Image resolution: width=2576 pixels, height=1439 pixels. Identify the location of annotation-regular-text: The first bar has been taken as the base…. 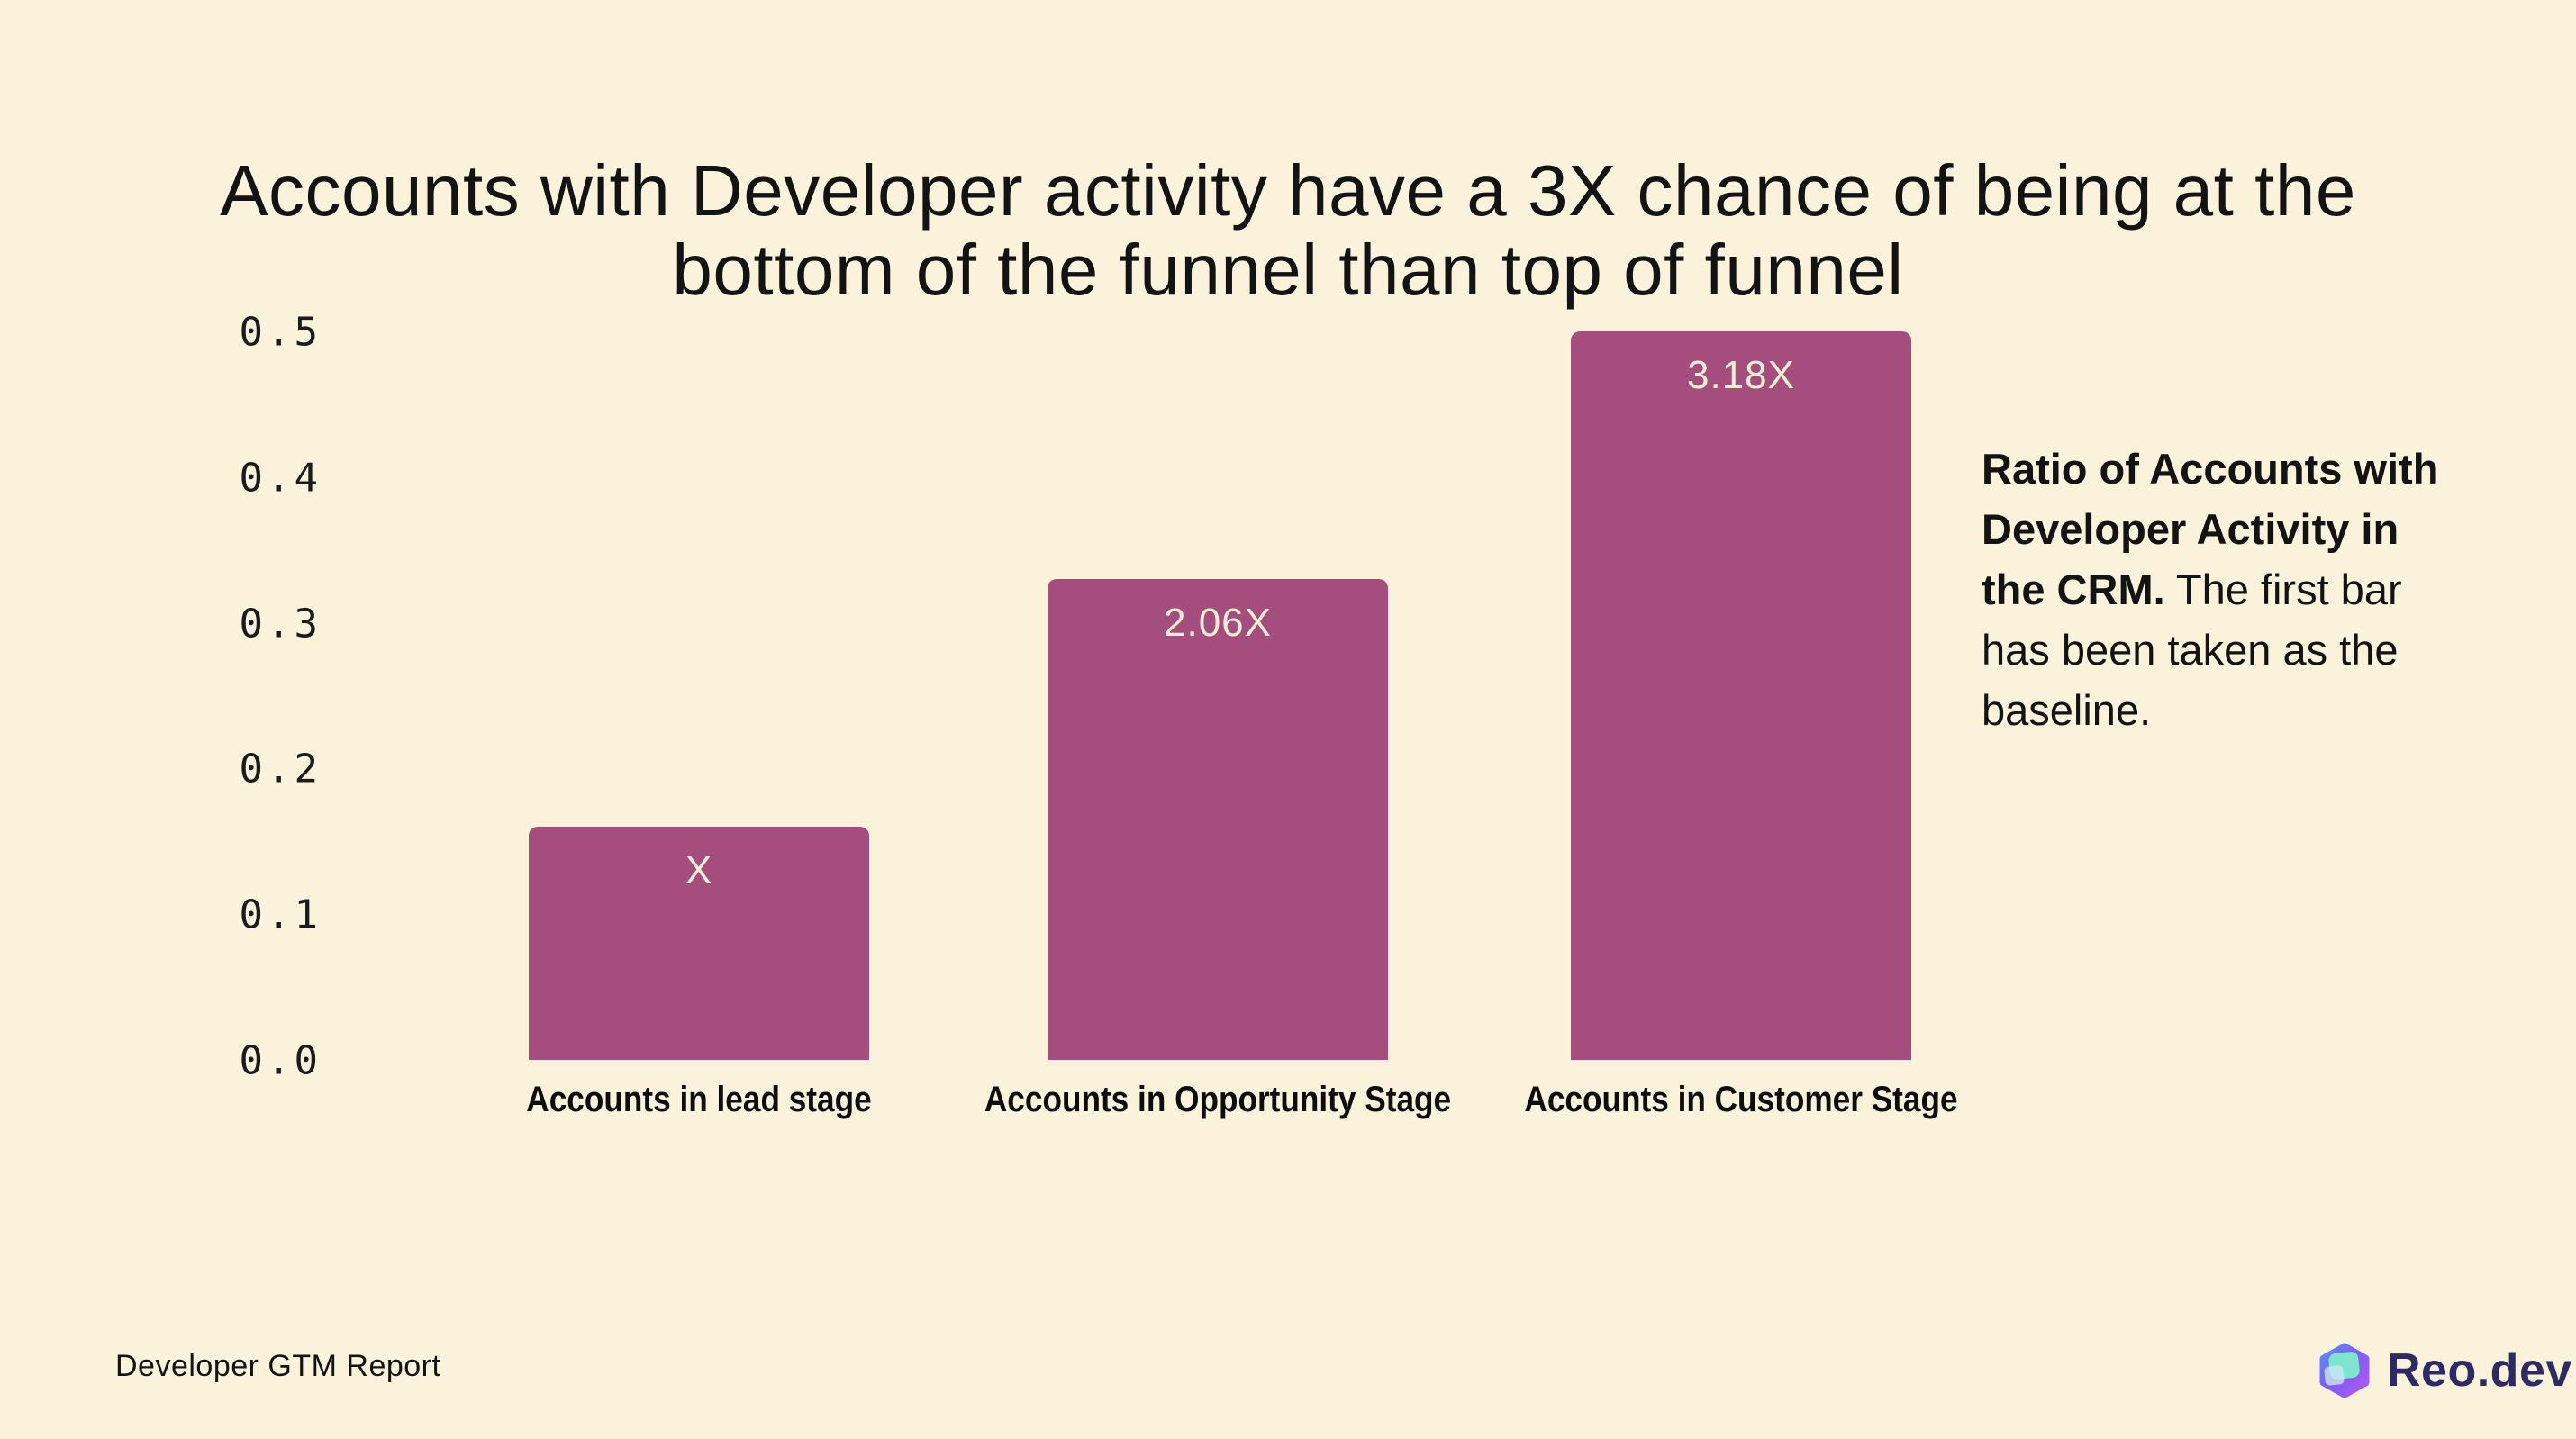
(2192, 650).